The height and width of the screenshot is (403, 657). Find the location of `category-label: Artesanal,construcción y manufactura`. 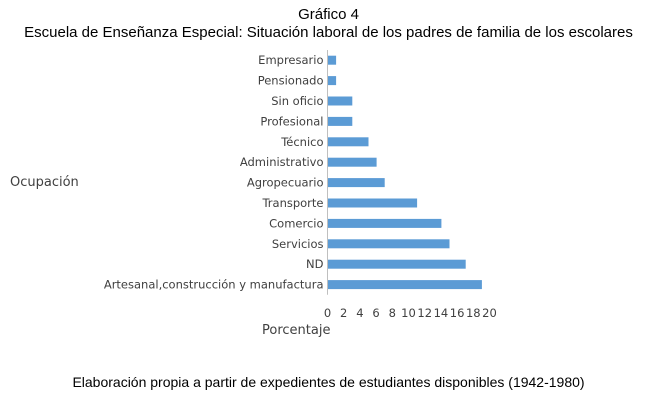

category-label: Artesanal,construcción y manufactura is located at coordinates (214, 285).